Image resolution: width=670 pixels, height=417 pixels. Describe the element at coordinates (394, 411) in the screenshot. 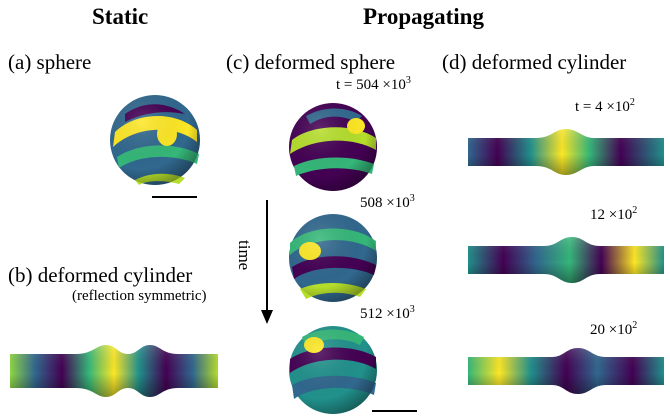

I see `scale-bar-c` at that location.